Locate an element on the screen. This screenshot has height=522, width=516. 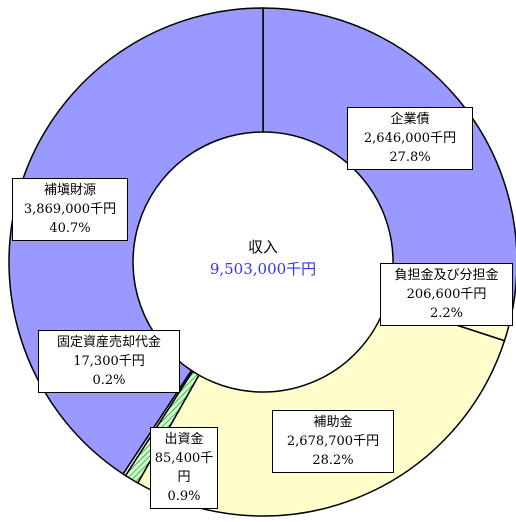
category-label: 出資金 is located at coordinates (184, 439).